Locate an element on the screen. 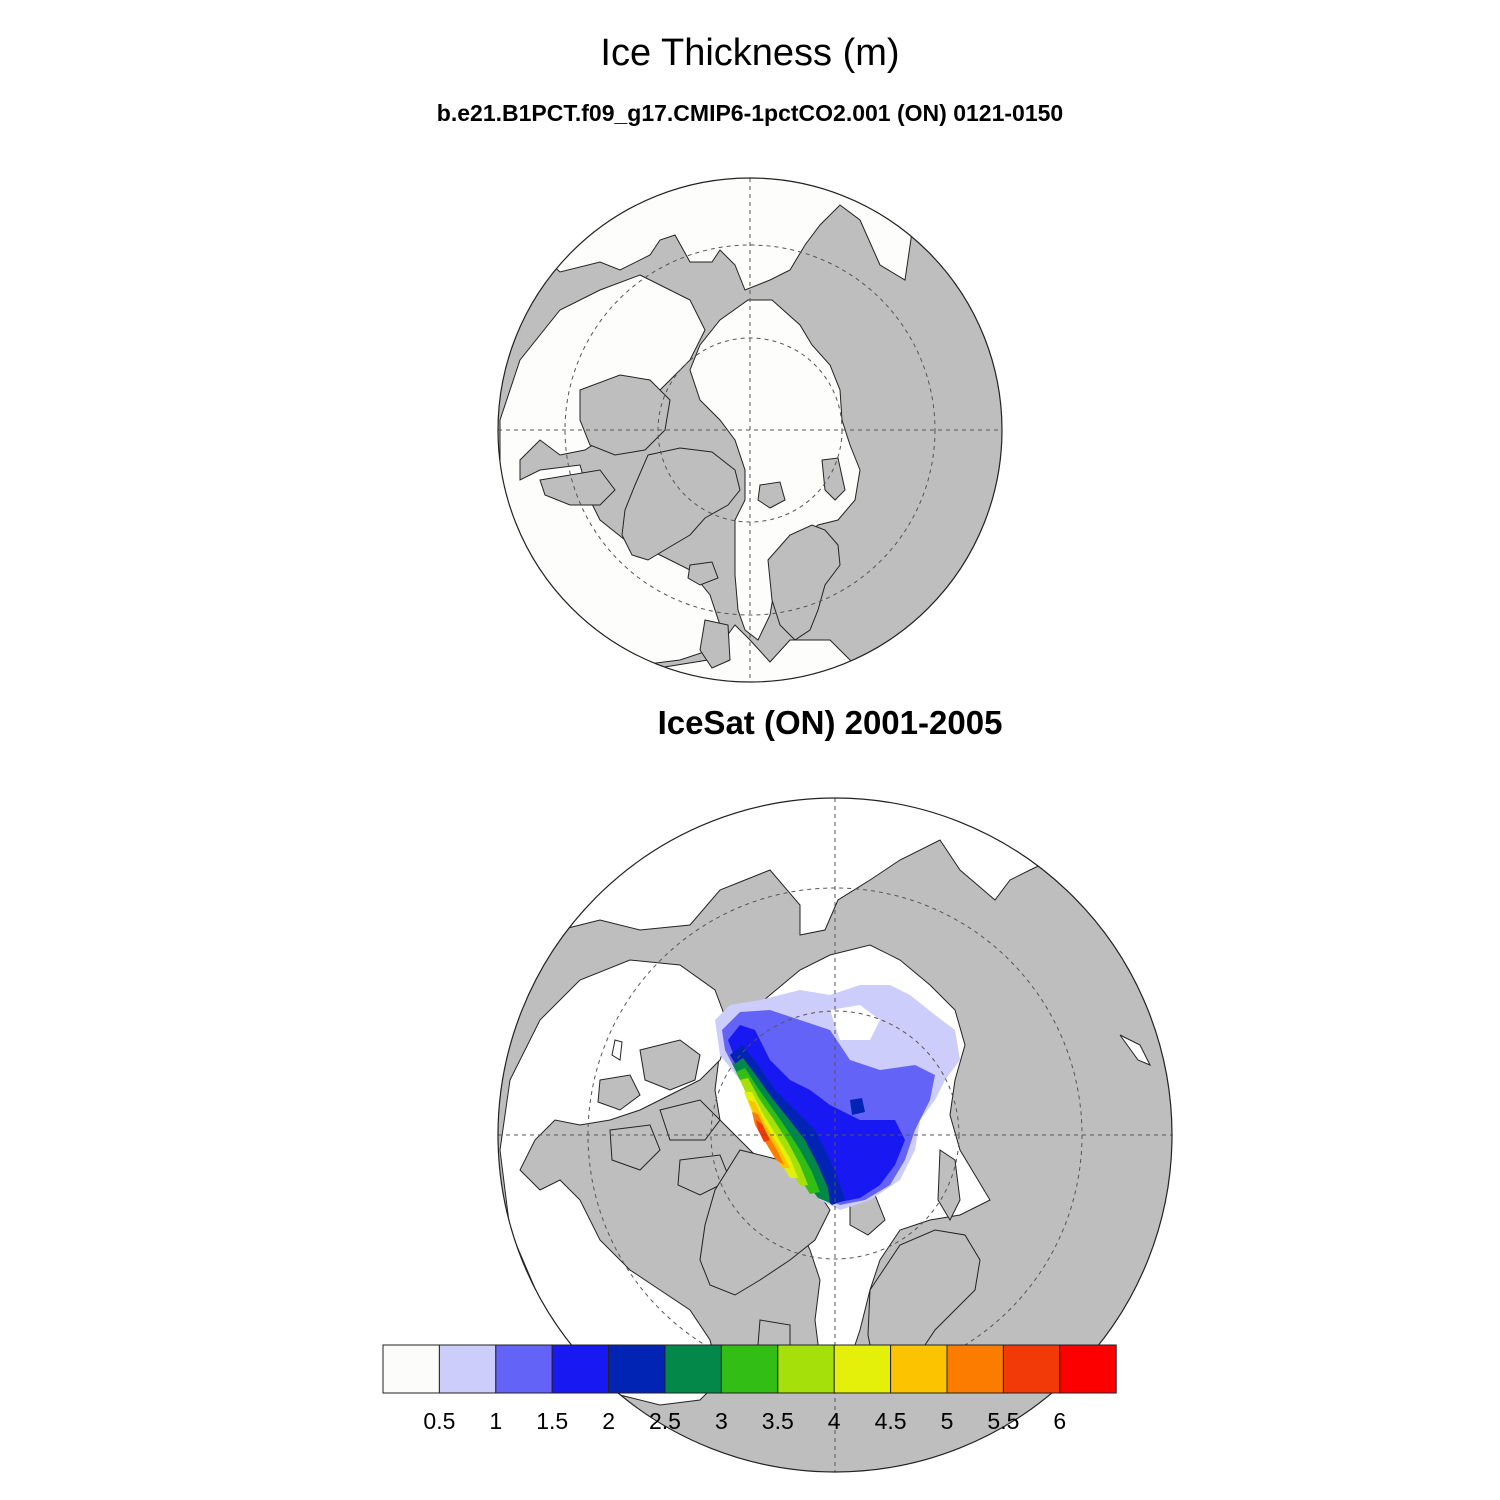  colorbar-labels: 0.5 1 1.5 2 2.5 3 3.5 4 4.5 5 5.5 6 is located at coordinates (744, 1421).